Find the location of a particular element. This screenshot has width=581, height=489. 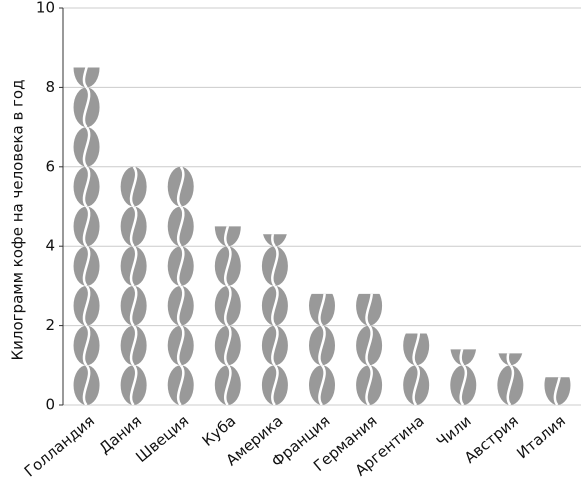

x-tick-label: Куба is located at coordinates (219, 431).